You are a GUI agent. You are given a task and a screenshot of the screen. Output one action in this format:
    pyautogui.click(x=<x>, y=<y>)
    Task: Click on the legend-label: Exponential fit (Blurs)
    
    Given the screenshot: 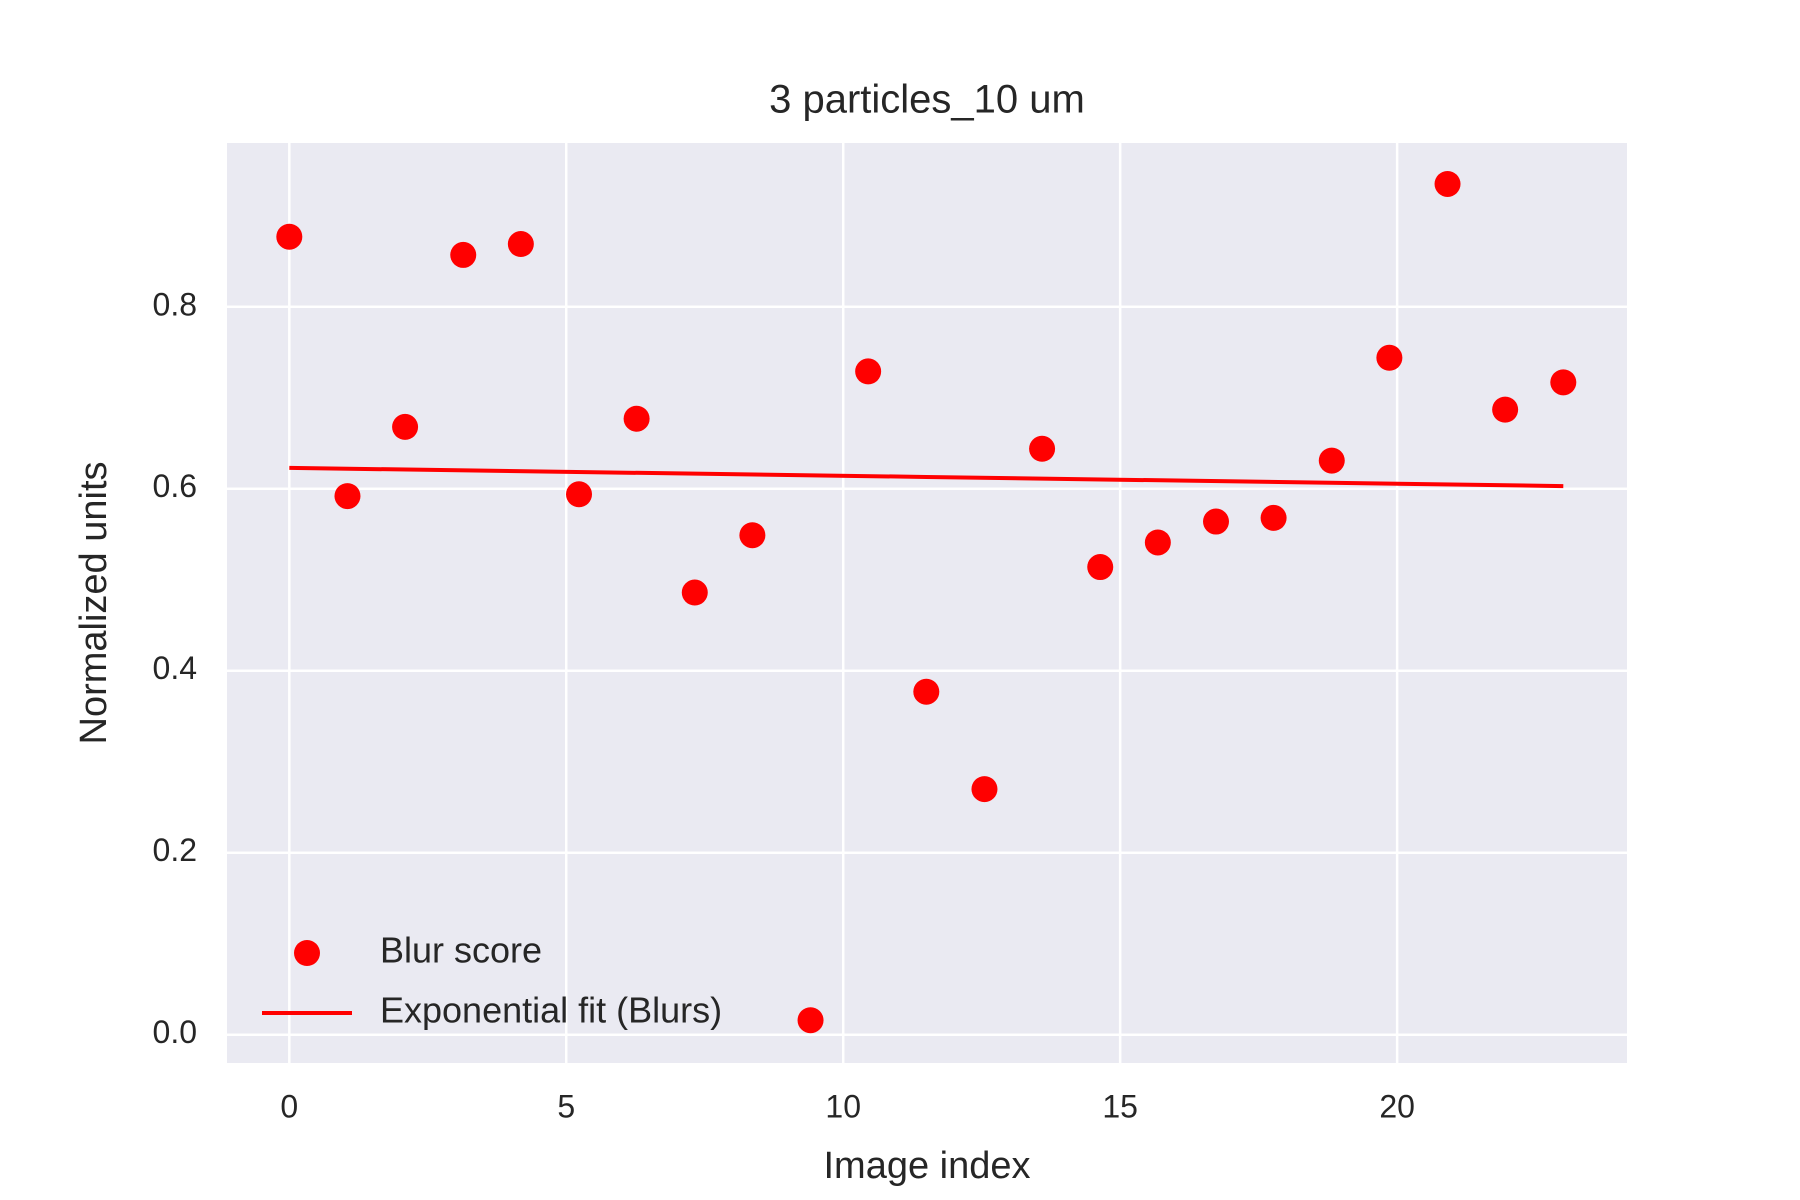 What is the action you would take?
    pyautogui.click(x=551, y=1010)
    